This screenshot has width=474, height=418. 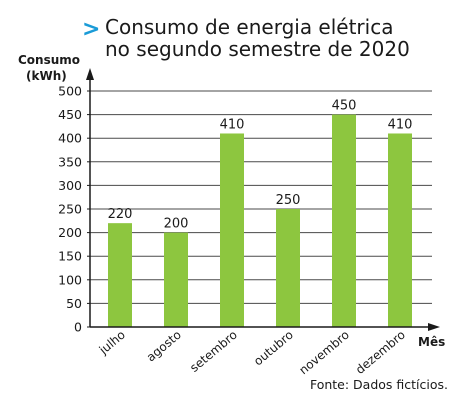 I want to click on y-tick-label: 250, so click(x=70, y=209).